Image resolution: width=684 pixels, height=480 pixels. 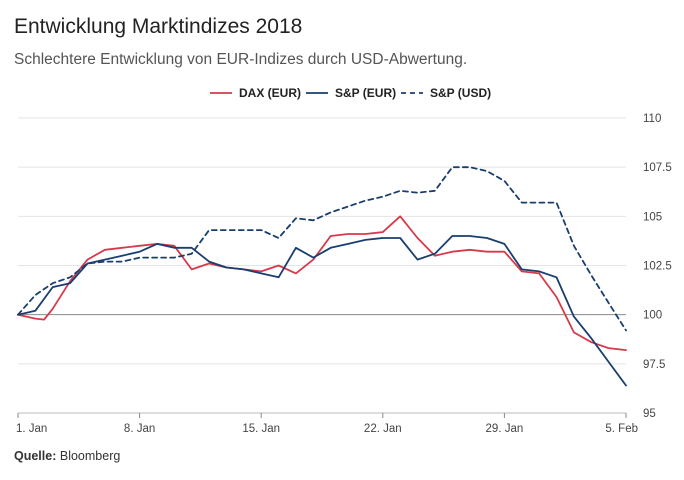 I want to click on y-tick-label: 107.5, so click(x=657, y=168).